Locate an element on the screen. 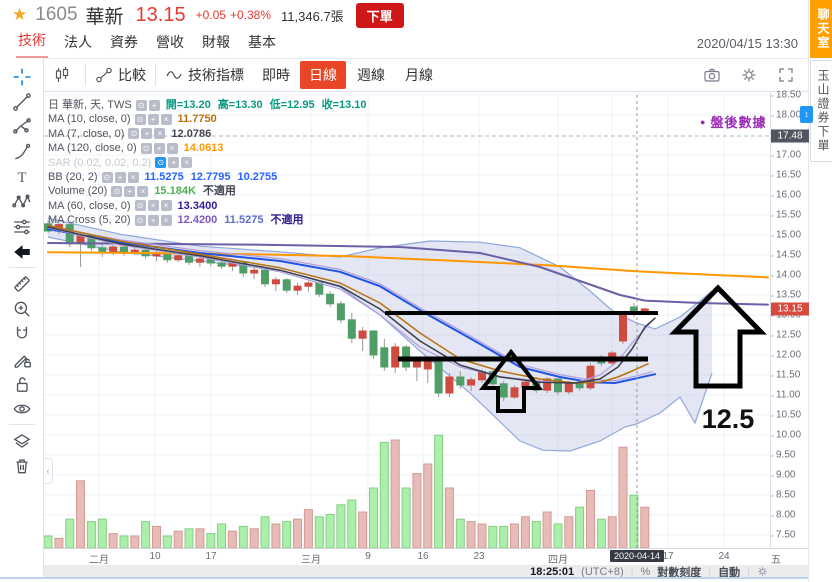 The width and height of the screenshot is (832, 582). reference-price-badge: 17.48 is located at coordinates (790, 136).